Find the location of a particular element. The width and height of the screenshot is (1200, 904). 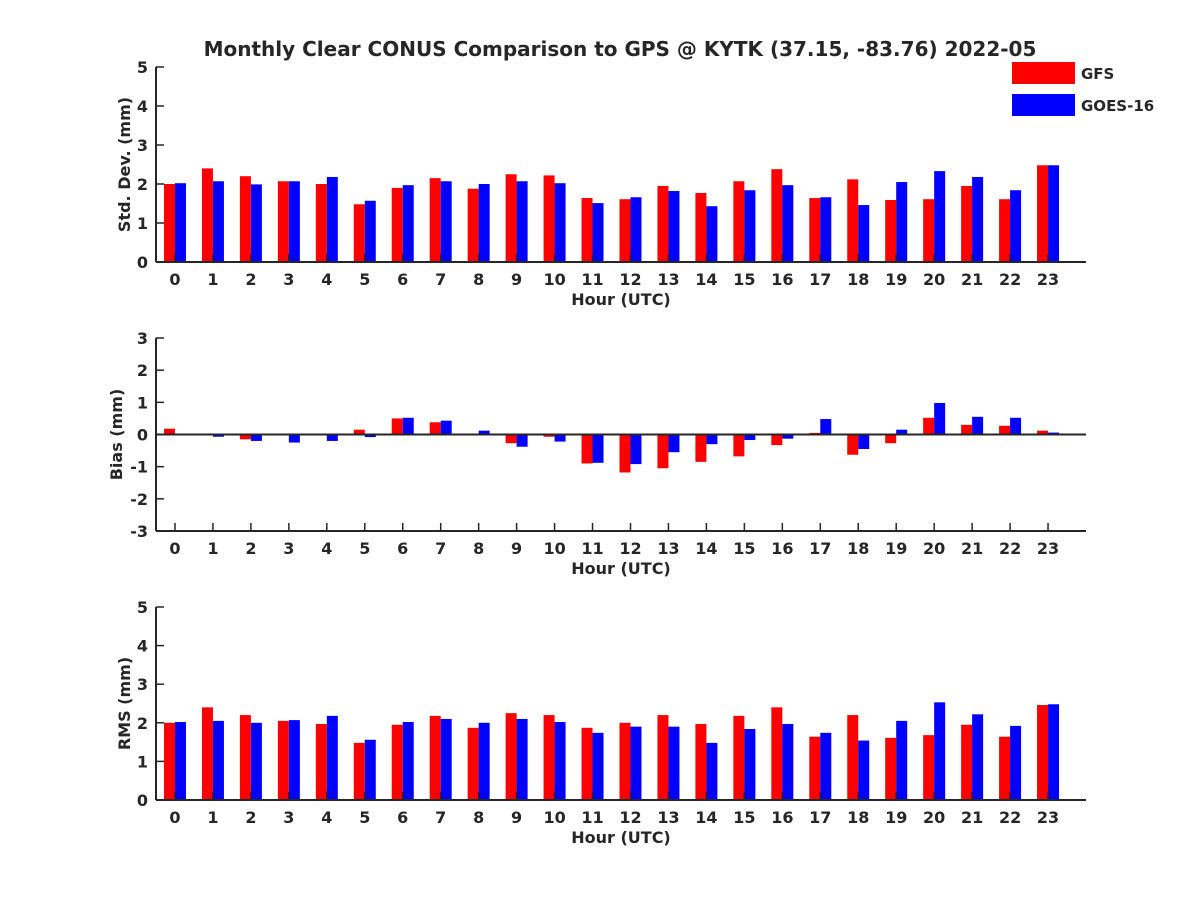

xtick-label-p2-14: 14 is located at coordinates (706, 817).